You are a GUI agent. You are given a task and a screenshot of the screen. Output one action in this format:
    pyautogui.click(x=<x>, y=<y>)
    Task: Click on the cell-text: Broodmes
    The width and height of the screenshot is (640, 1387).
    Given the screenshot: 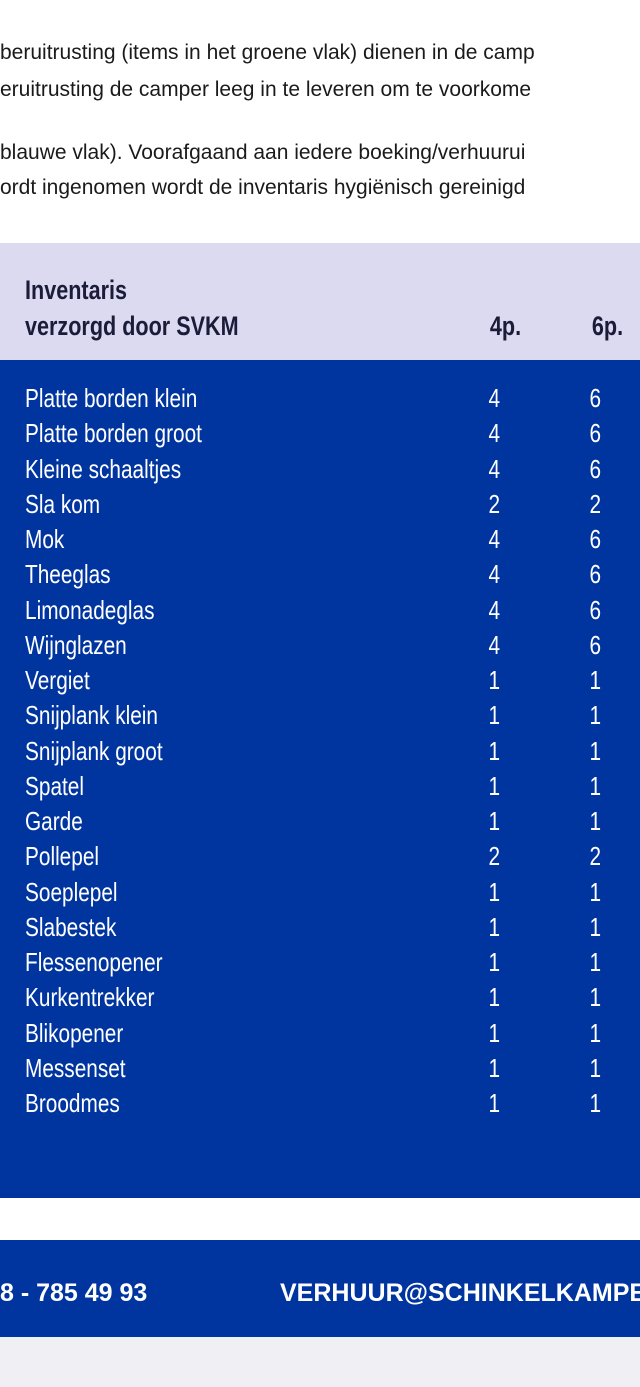 What is the action you would take?
    pyautogui.click(x=72, y=1103)
    